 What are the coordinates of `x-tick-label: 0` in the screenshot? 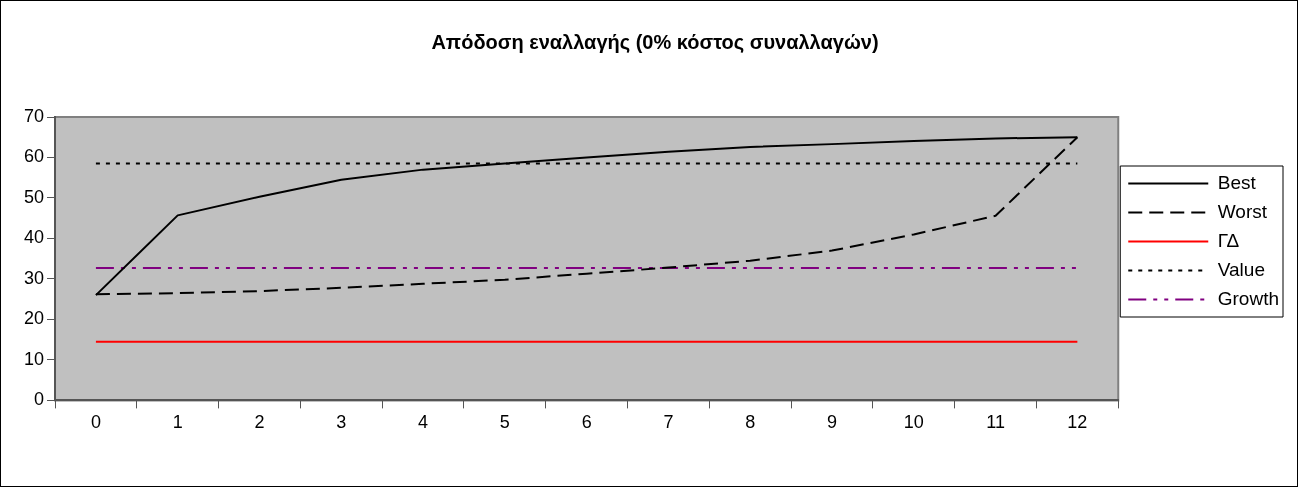 It's located at (95, 422).